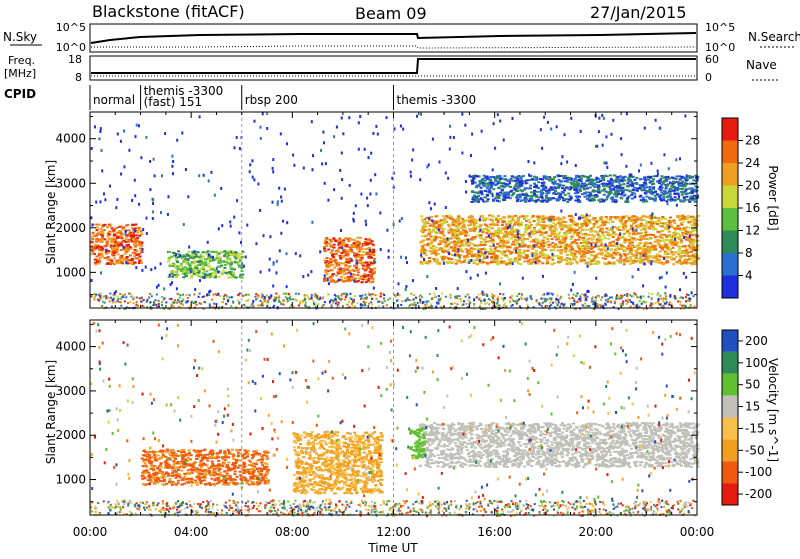 This screenshot has width=800, height=559. Describe the element at coordinates (271, 100) in the screenshot. I see `cpid-label-3: rbsp 200` at that location.